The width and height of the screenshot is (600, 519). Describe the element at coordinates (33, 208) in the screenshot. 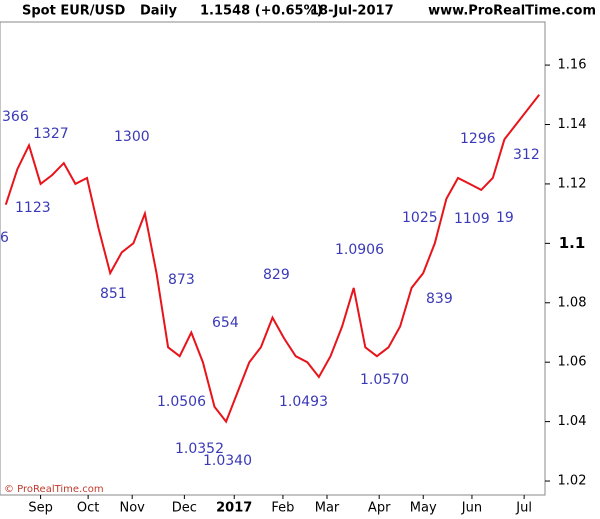

I see `annotation: 1123` at that location.